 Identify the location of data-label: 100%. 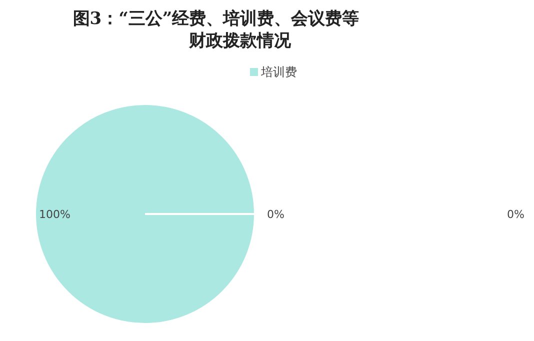
(54, 214).